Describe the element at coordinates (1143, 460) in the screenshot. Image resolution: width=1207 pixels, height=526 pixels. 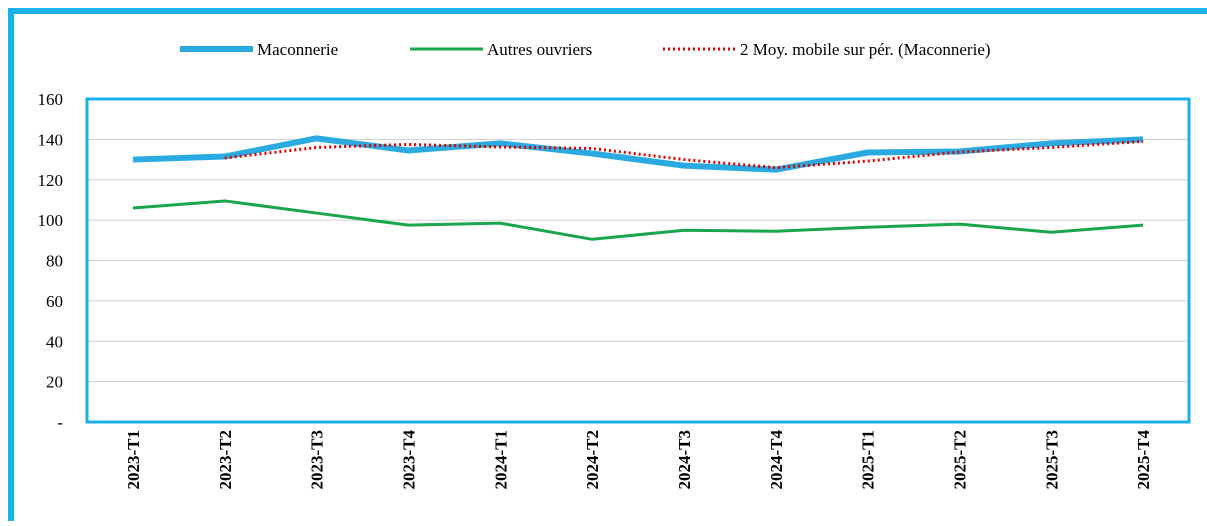
I see `x-tick-label: 2025-T4` at that location.